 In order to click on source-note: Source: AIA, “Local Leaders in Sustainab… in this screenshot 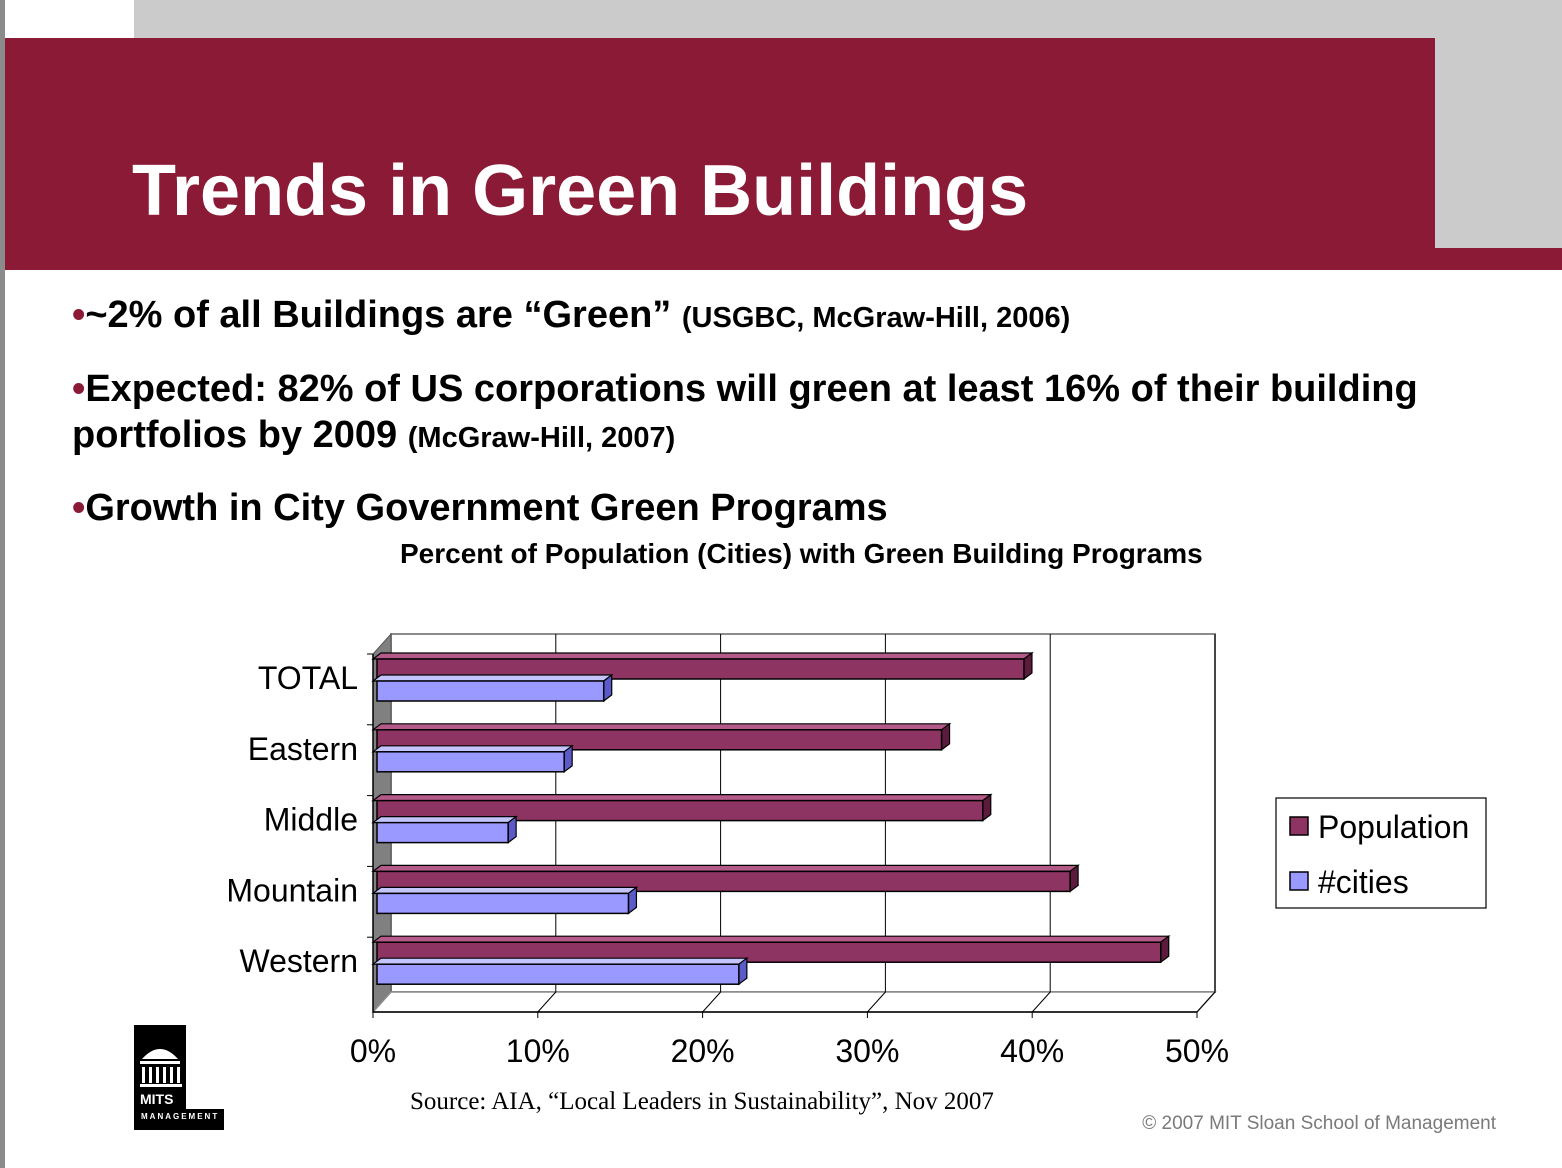, I will do `click(702, 1101)`.